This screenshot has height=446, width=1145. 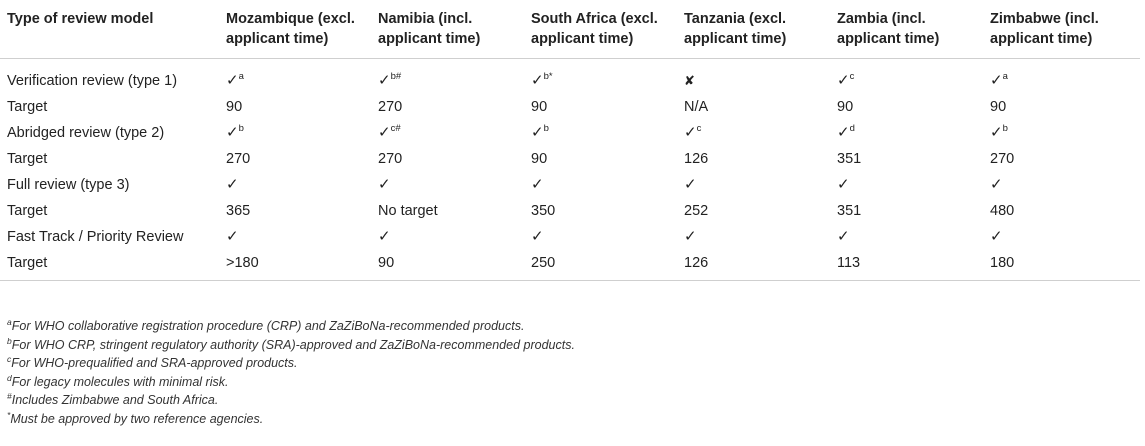 What do you see at coordinates (408, 211) in the screenshot?
I see `target-value: No target` at bounding box center [408, 211].